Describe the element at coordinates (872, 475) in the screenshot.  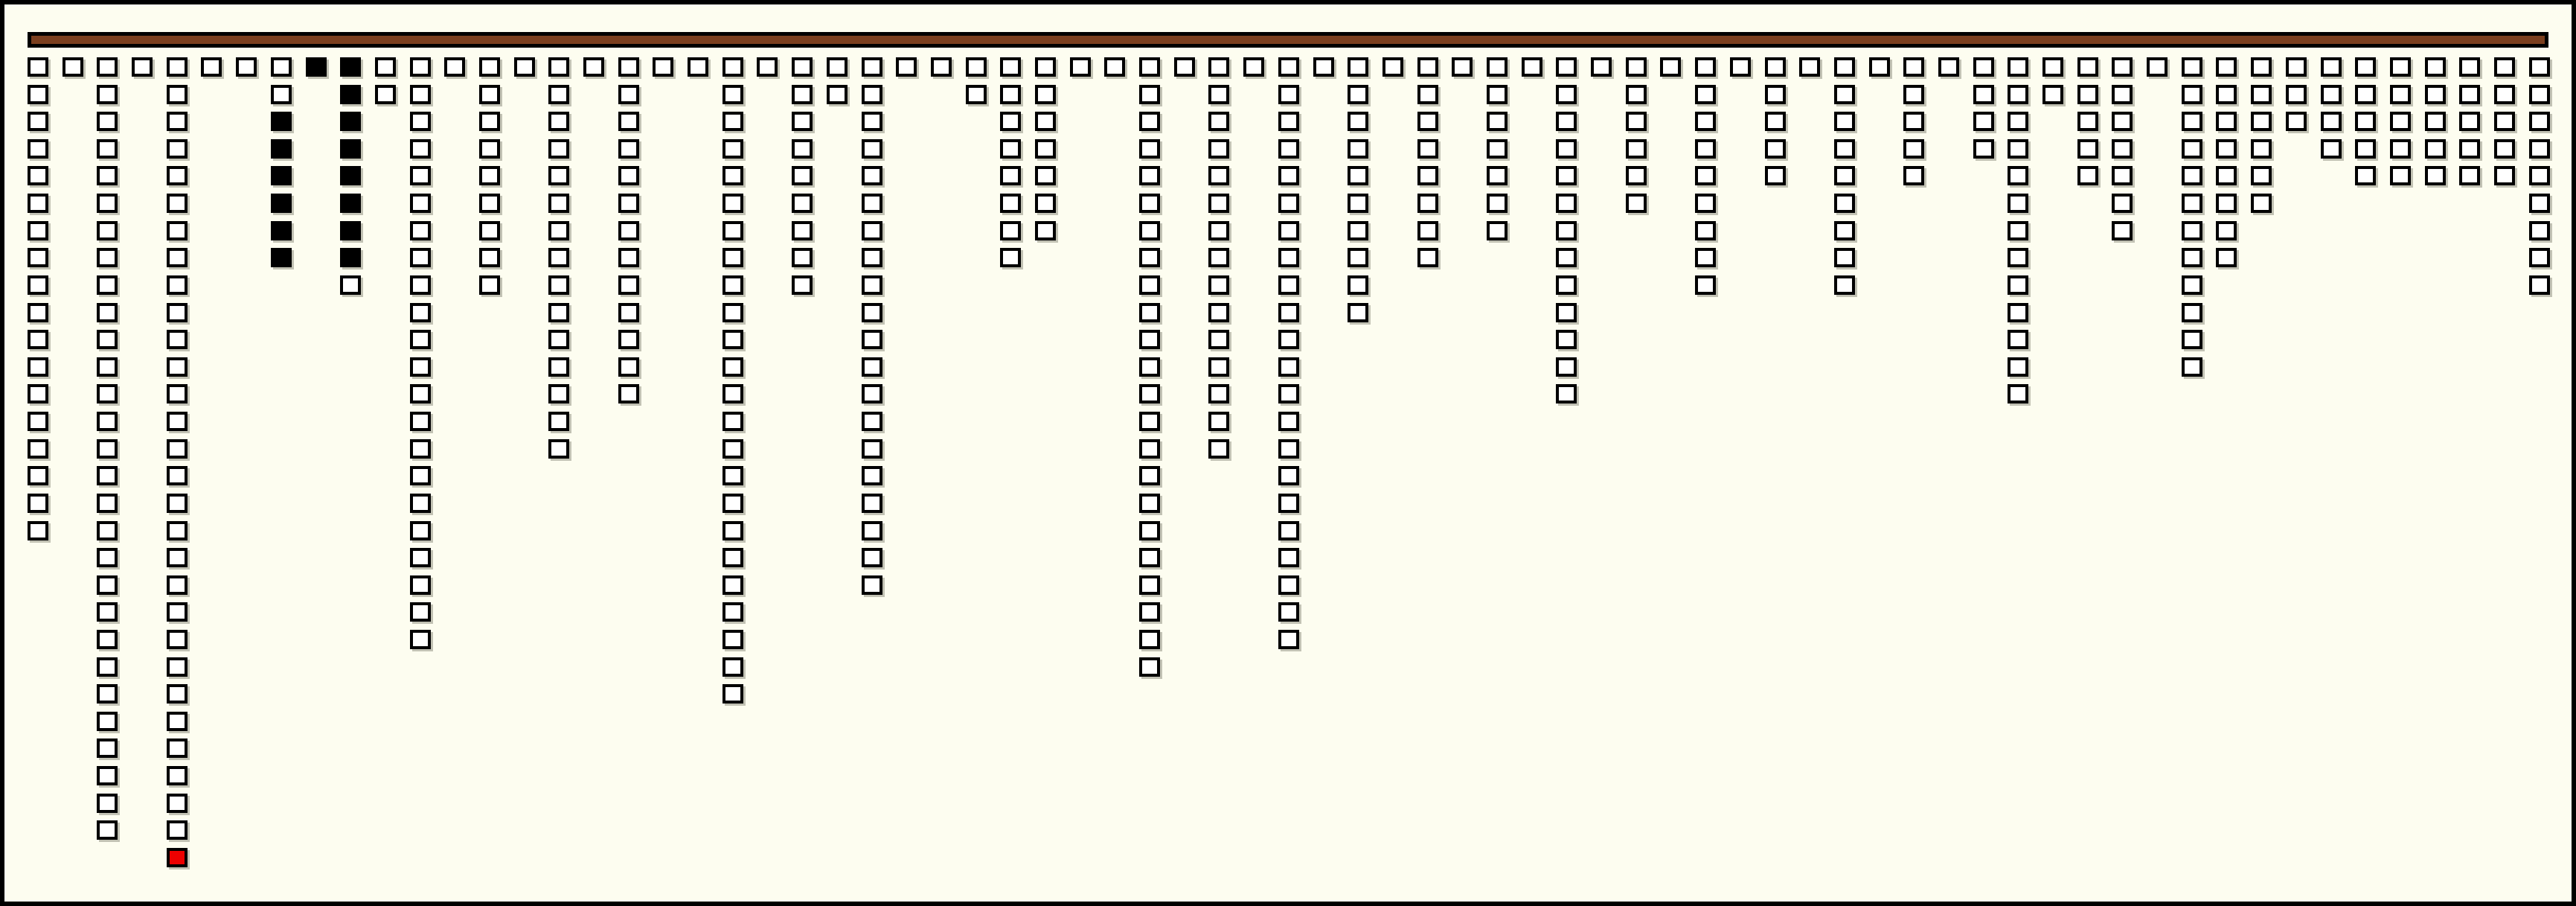
I see `cell-c24-r15` at that location.